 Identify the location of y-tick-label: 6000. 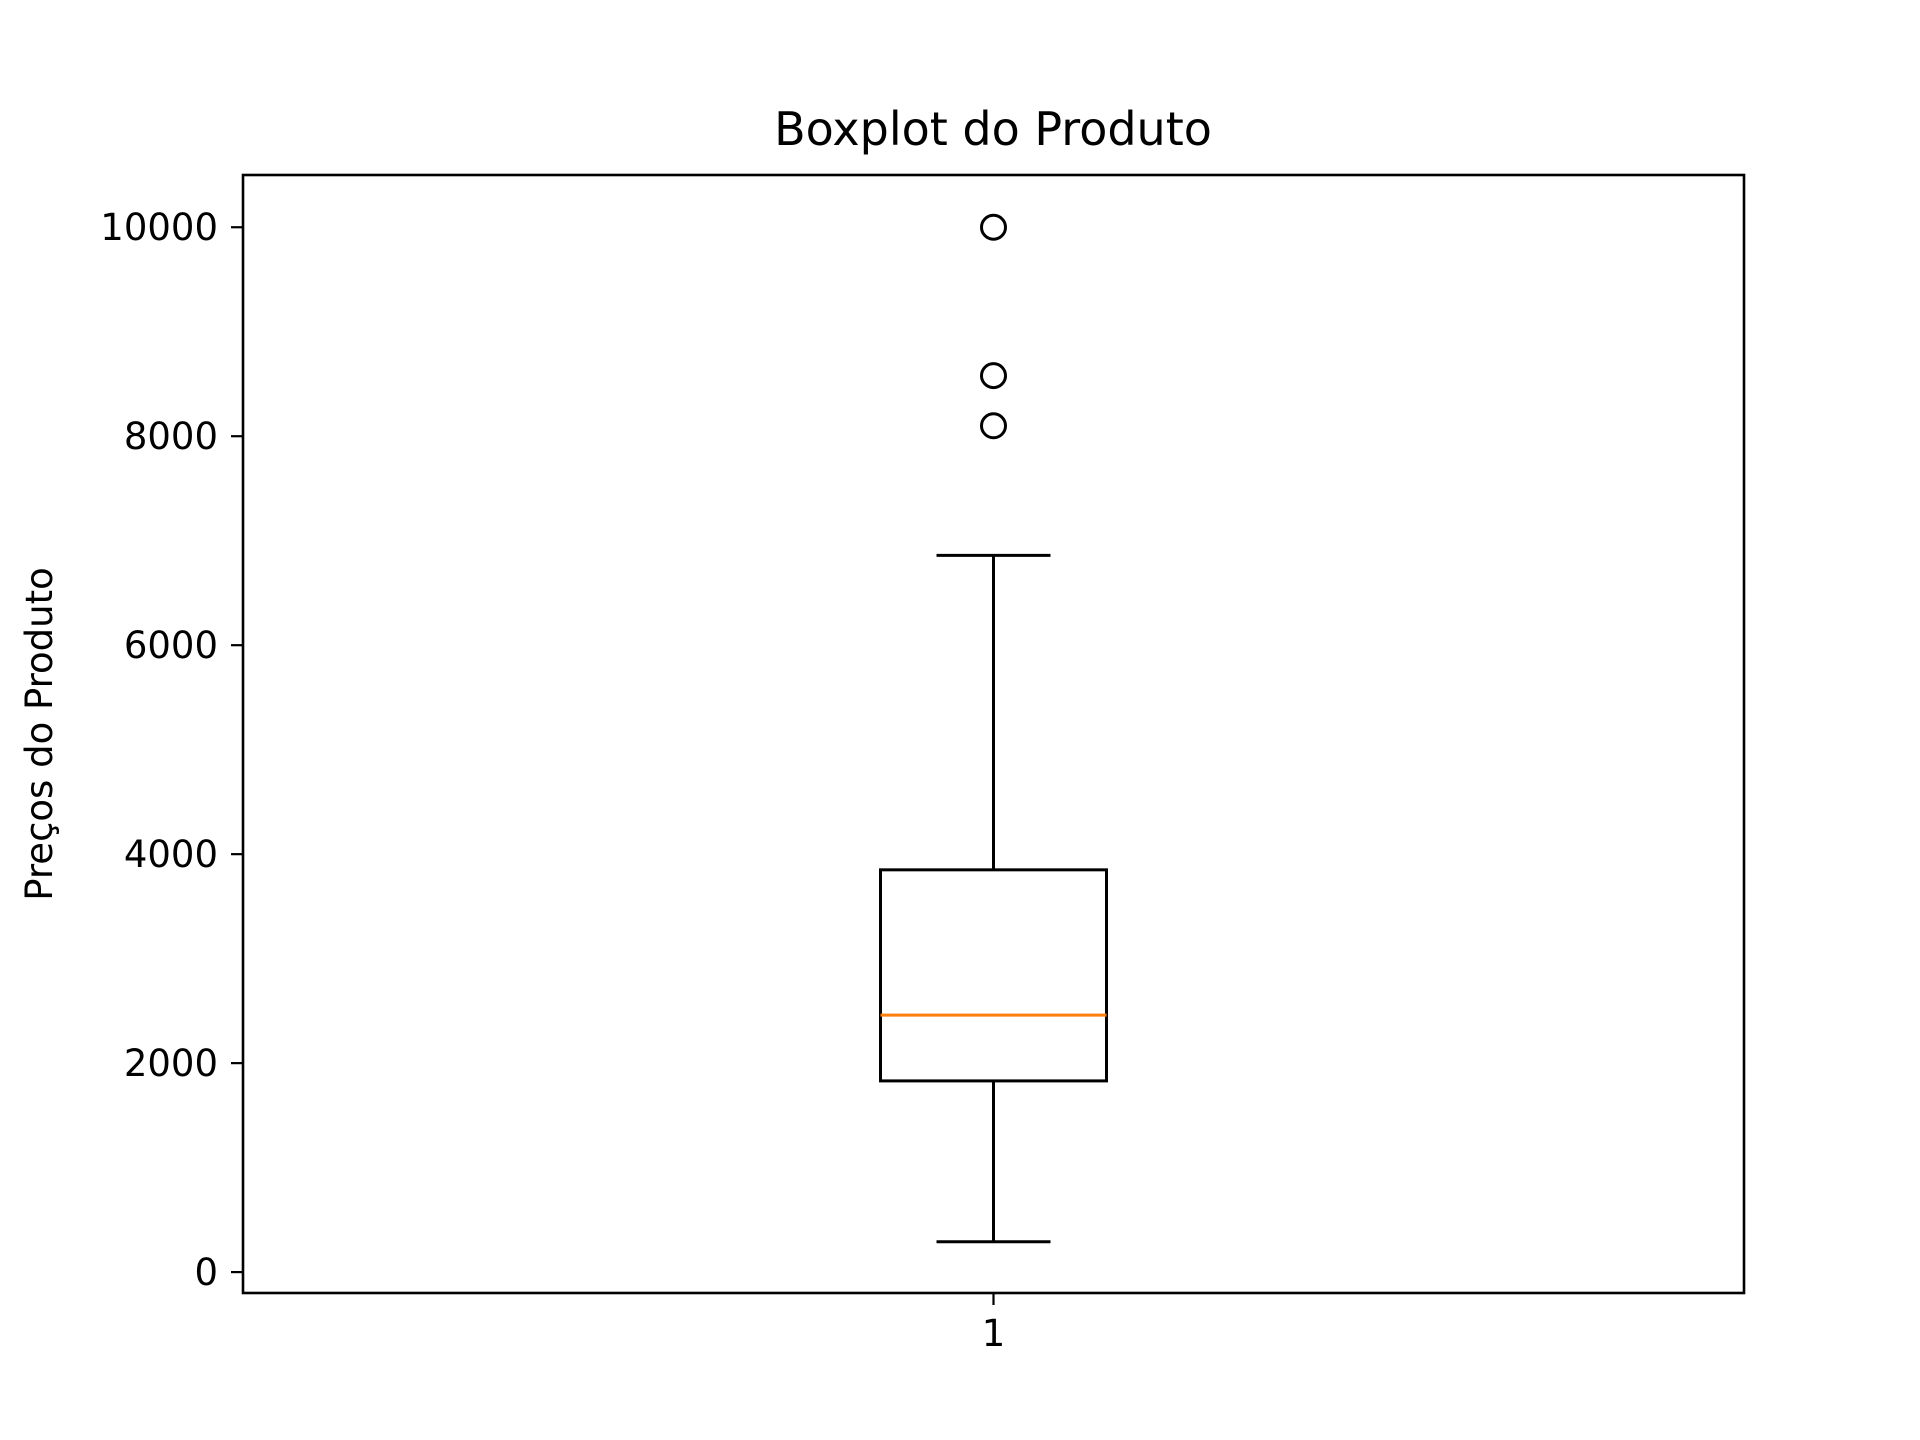
(171, 645).